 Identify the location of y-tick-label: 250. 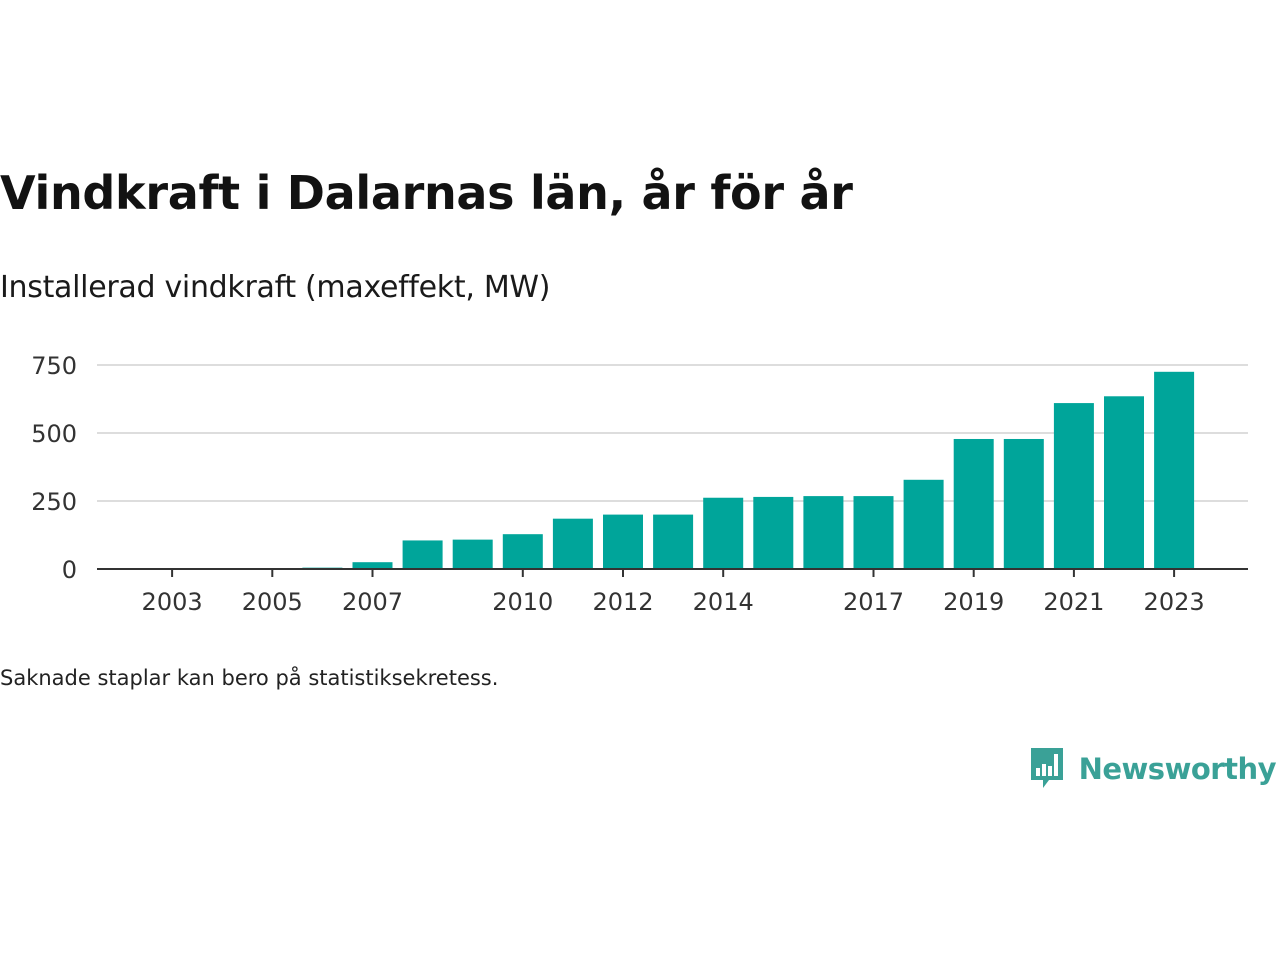
(54, 502).